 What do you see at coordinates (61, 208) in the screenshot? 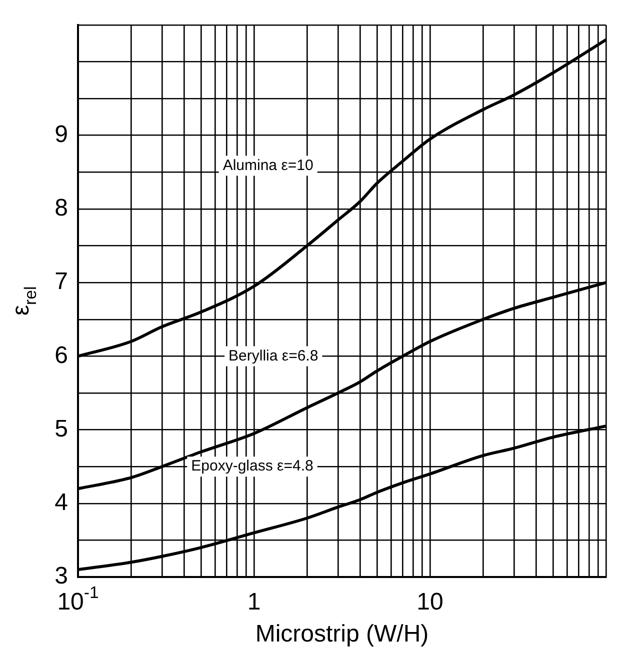
I see `y-tick-label: 8` at bounding box center [61, 208].